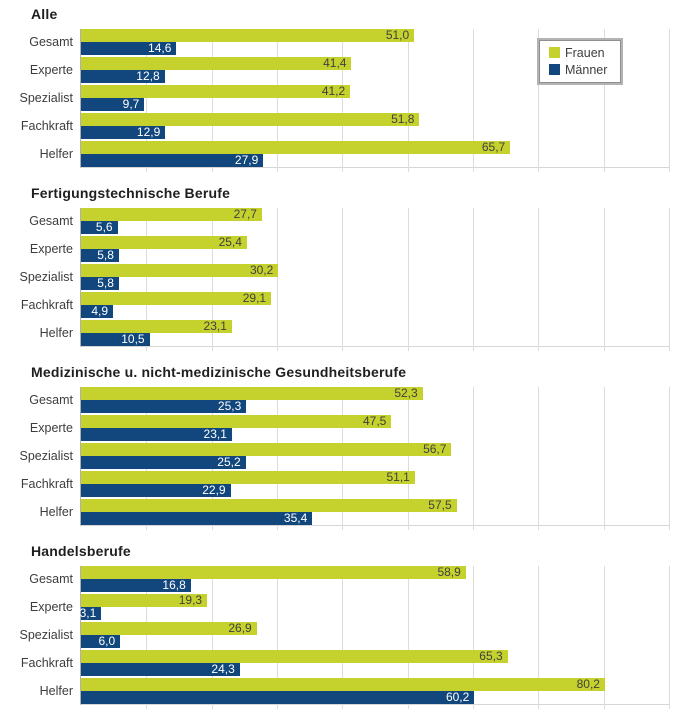  I want to click on maenner-bar: 14,6, so click(129, 48).